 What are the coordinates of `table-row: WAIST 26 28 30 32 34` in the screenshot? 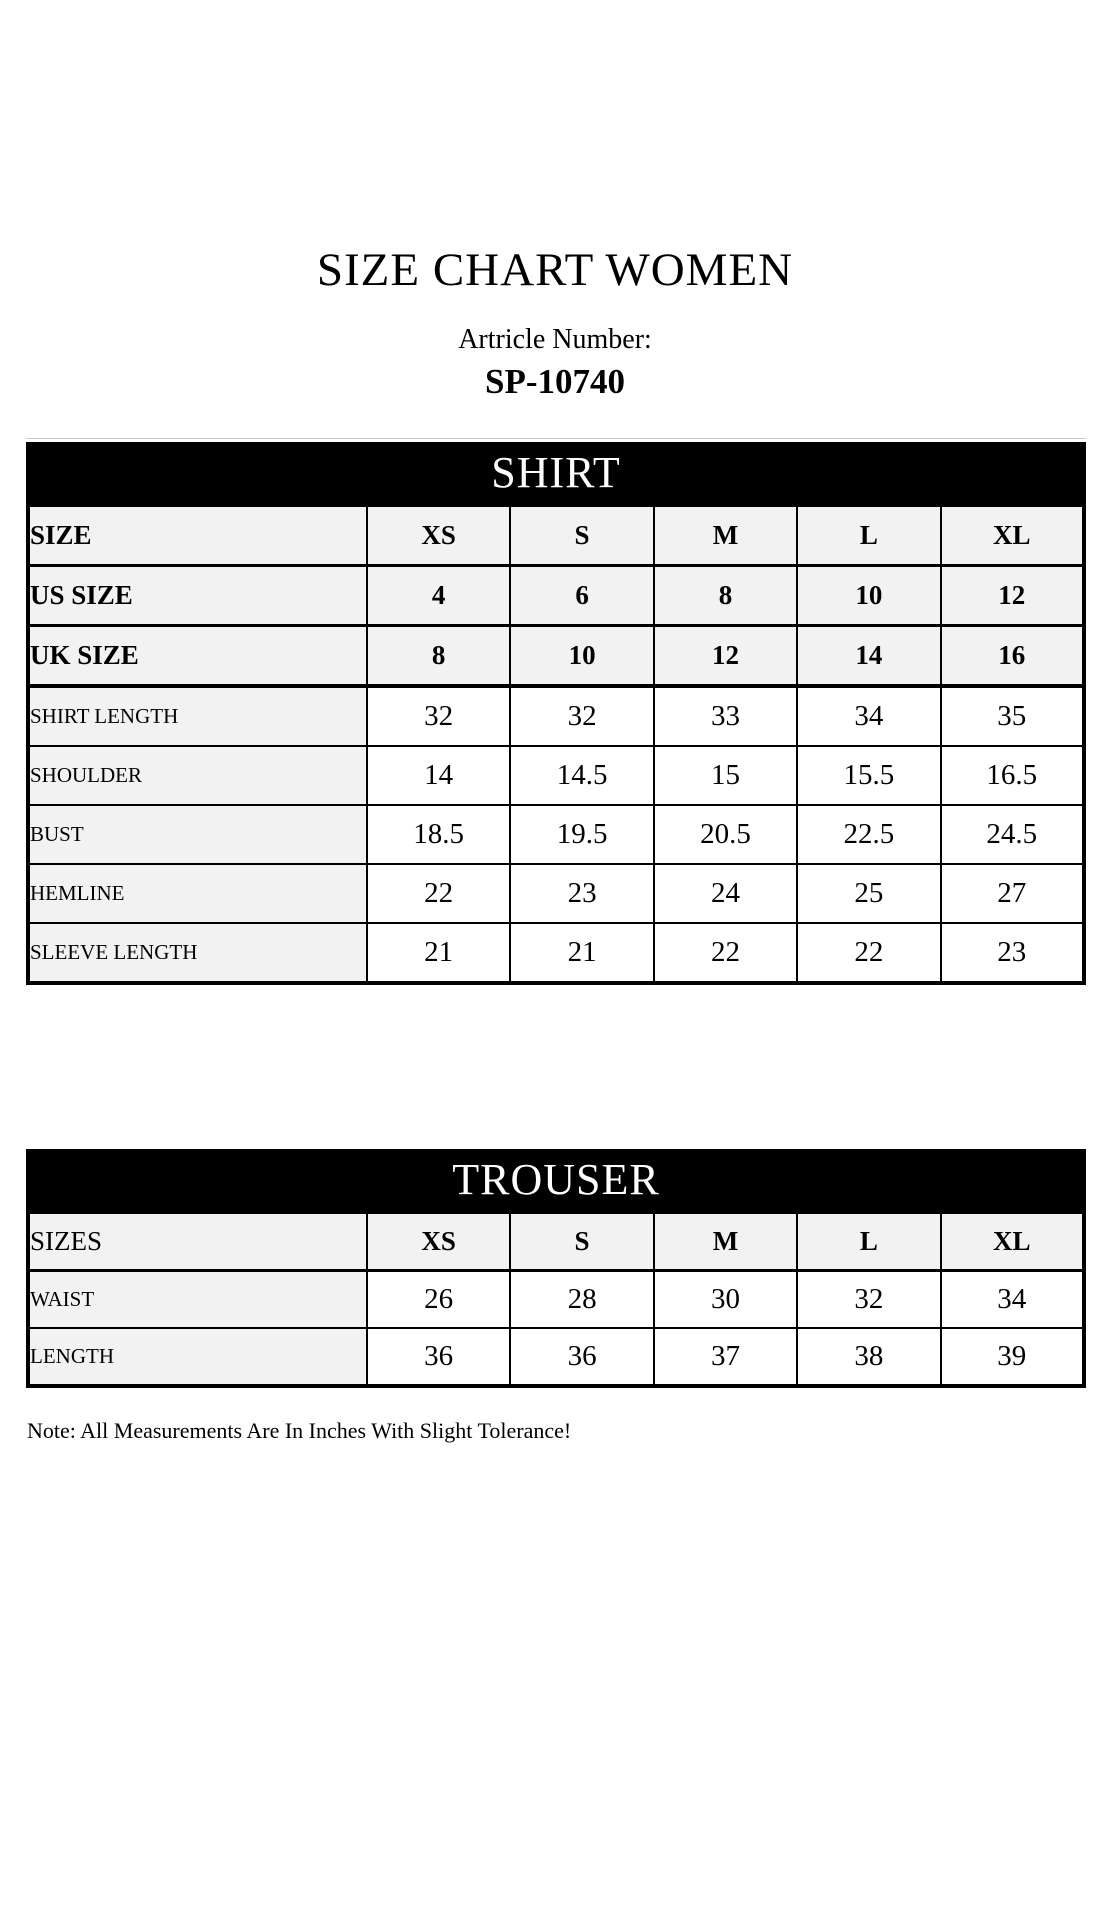 It's located at (556, 1299).